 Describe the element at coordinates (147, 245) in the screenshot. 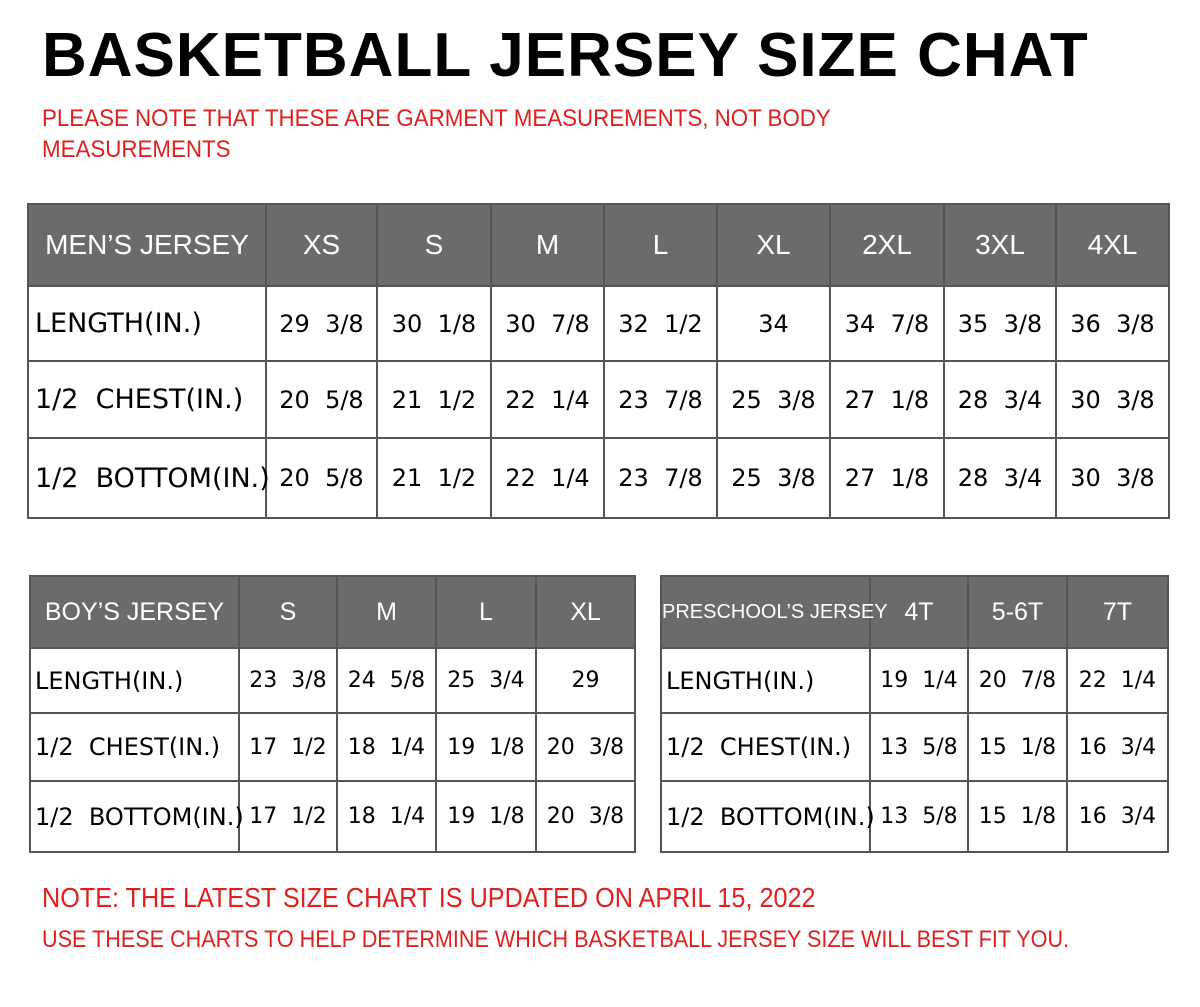

I see `table-title: MEN’S JERSEY` at that location.